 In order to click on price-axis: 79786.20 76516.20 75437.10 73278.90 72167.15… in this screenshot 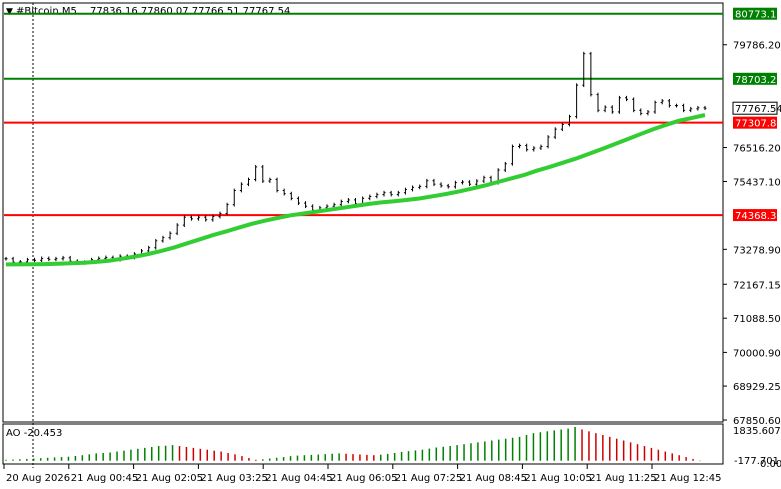, I will do `click(752, 234)`.